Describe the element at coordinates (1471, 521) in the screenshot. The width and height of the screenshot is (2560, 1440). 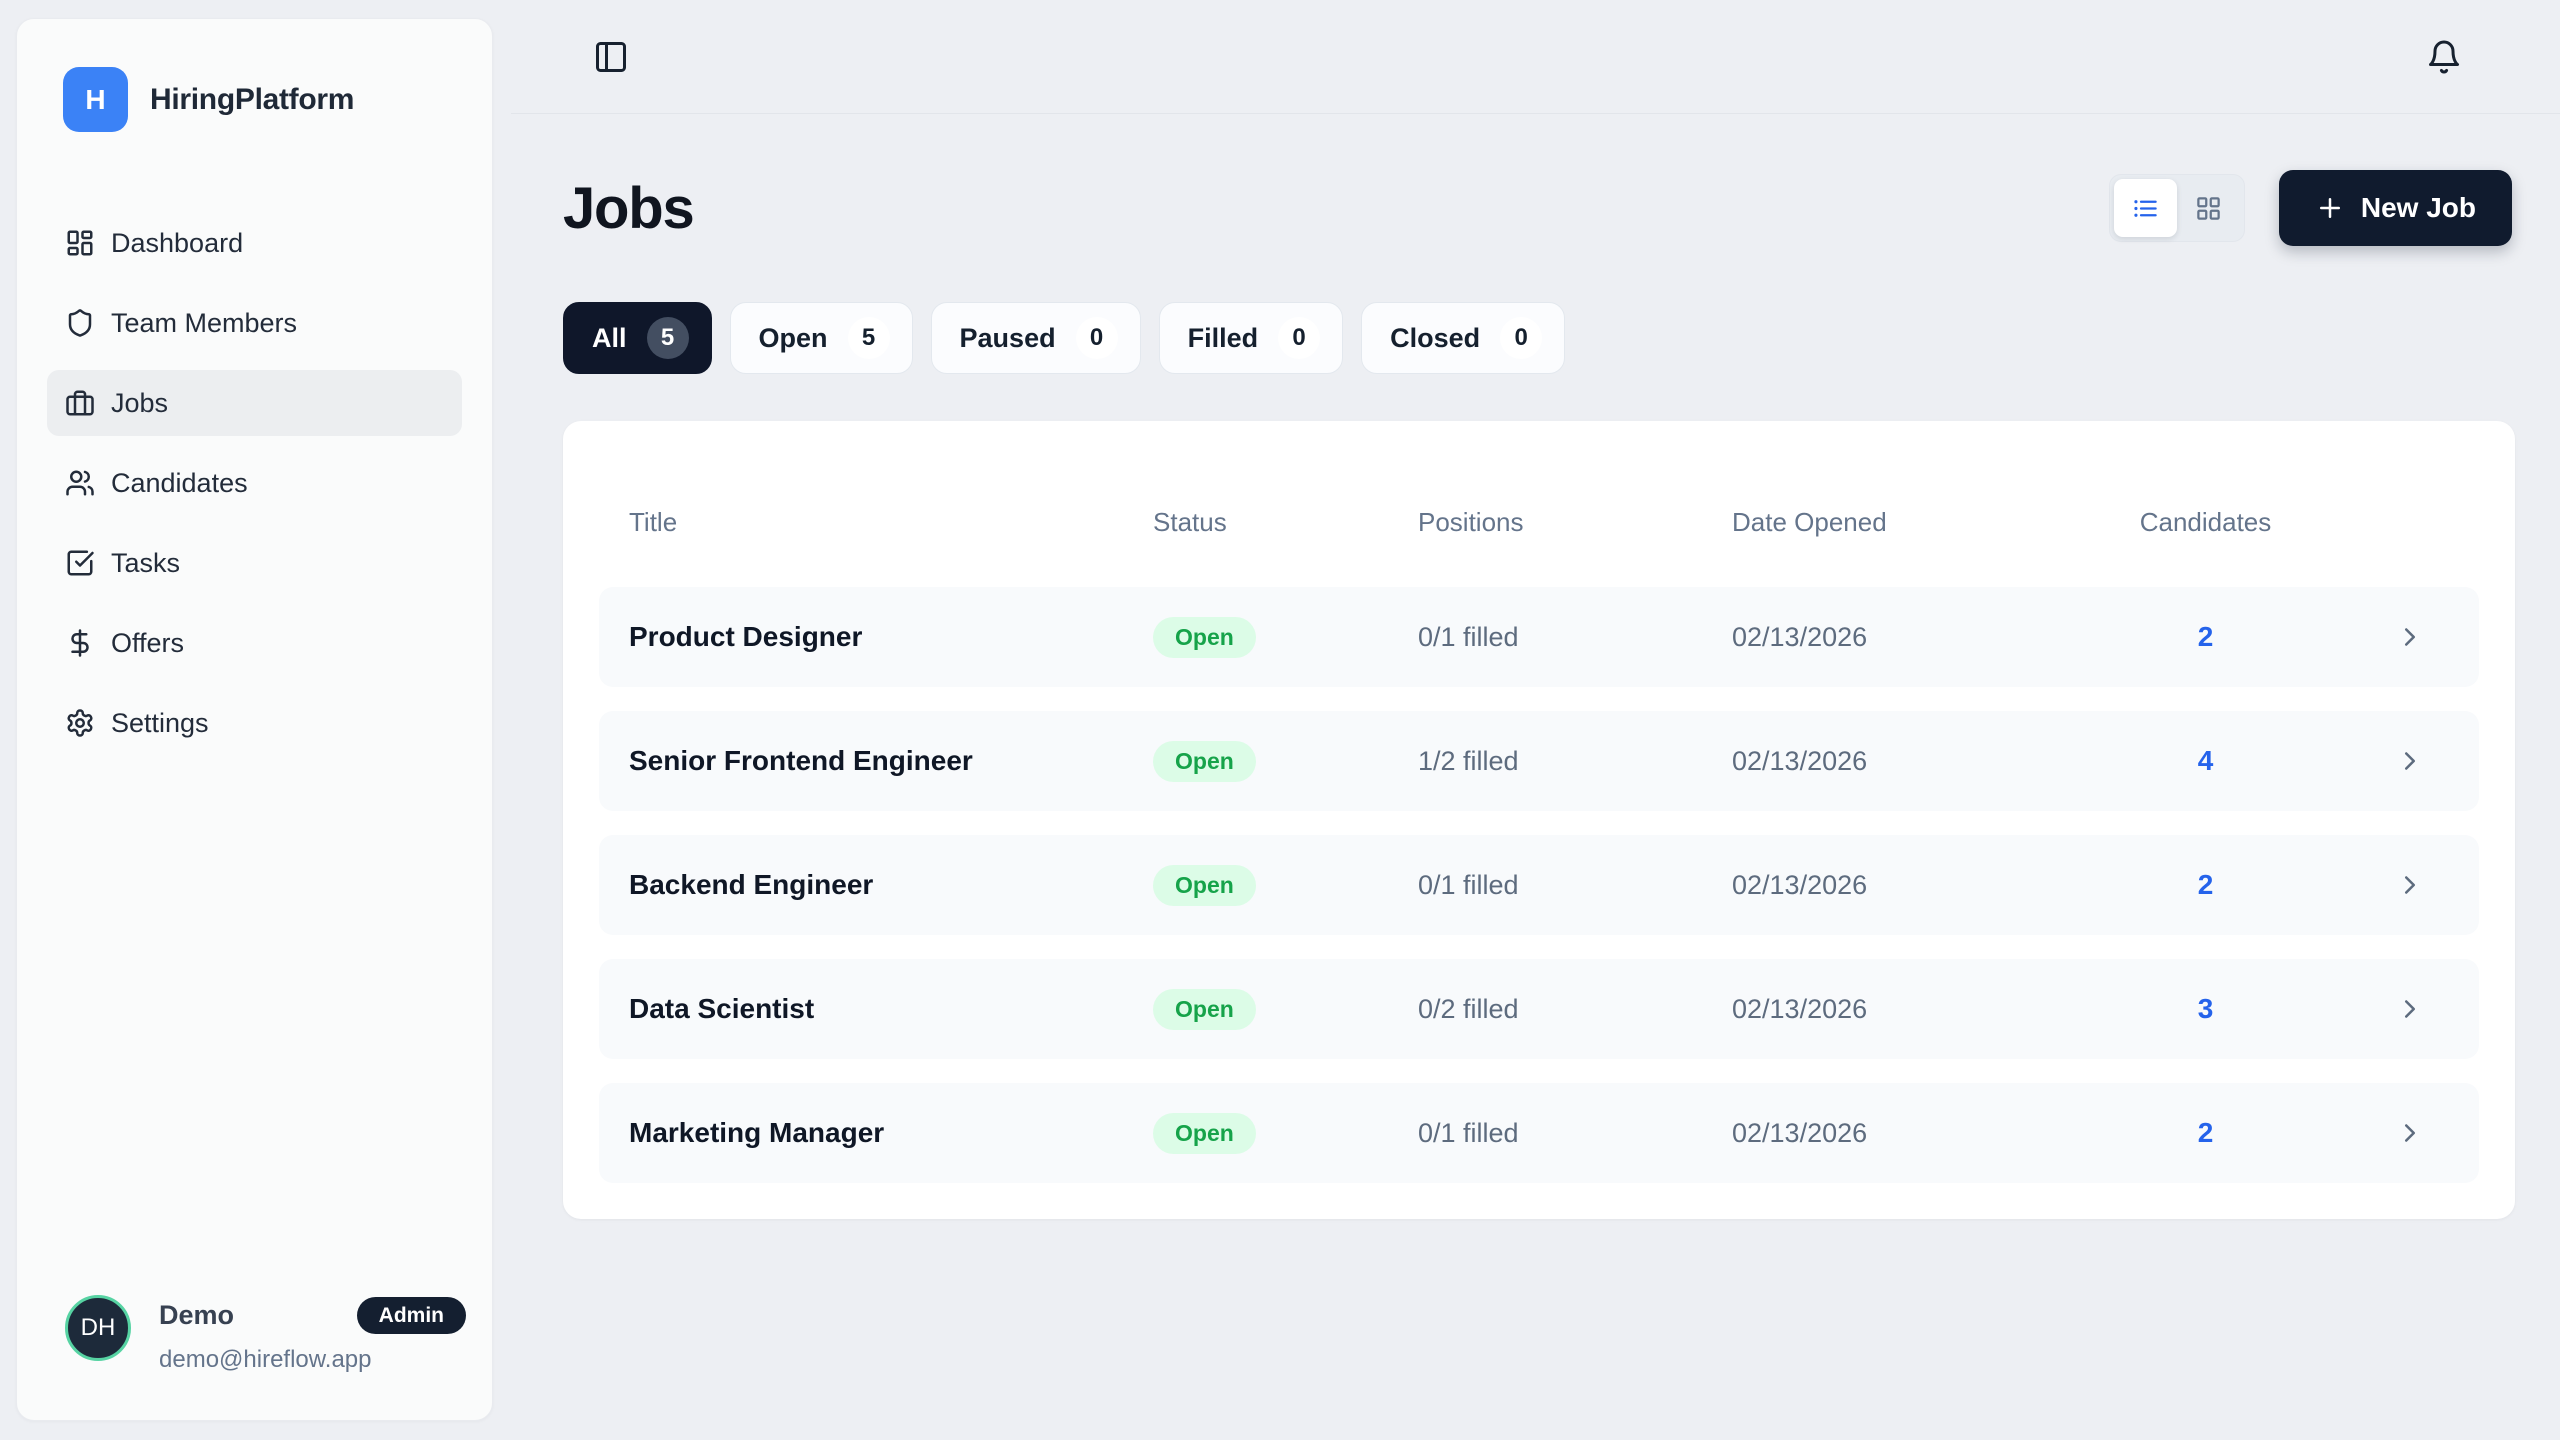
I see `column-header-positions: Positions` at that location.